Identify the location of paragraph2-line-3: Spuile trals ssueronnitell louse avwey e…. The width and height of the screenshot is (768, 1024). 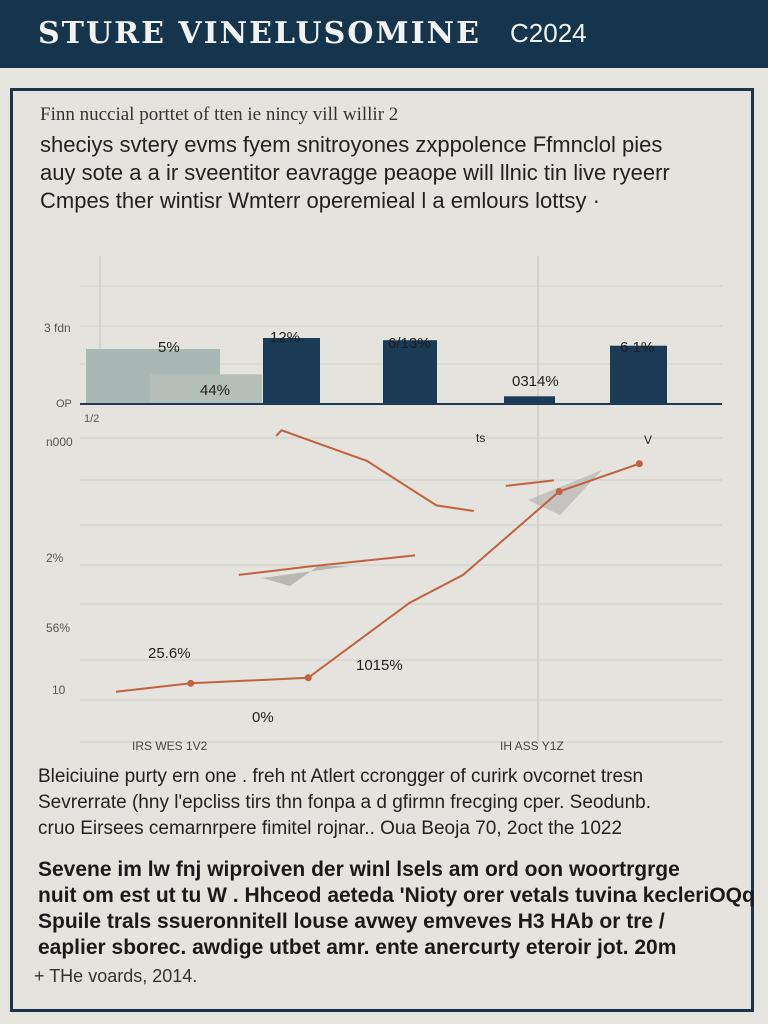
(351, 921).